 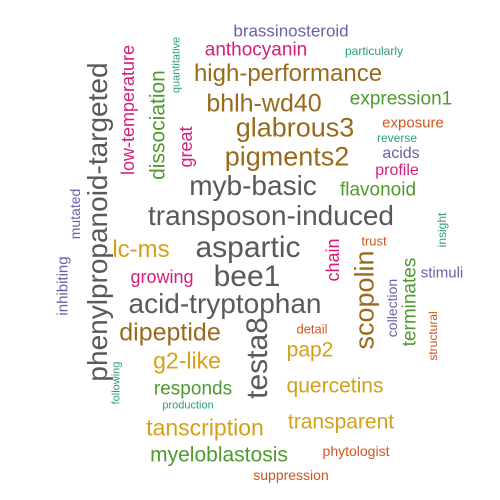 What do you see at coordinates (295, 127) in the screenshot?
I see `word-glabrous3: glabrous3` at bounding box center [295, 127].